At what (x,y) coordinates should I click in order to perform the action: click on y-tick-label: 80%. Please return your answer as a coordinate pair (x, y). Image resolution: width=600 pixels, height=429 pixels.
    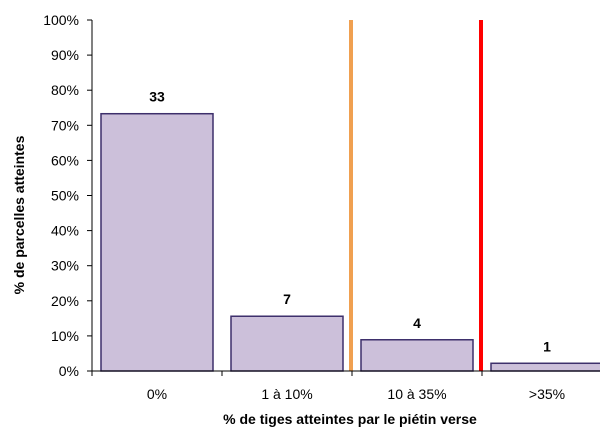
    Looking at the image, I should click on (65, 90).